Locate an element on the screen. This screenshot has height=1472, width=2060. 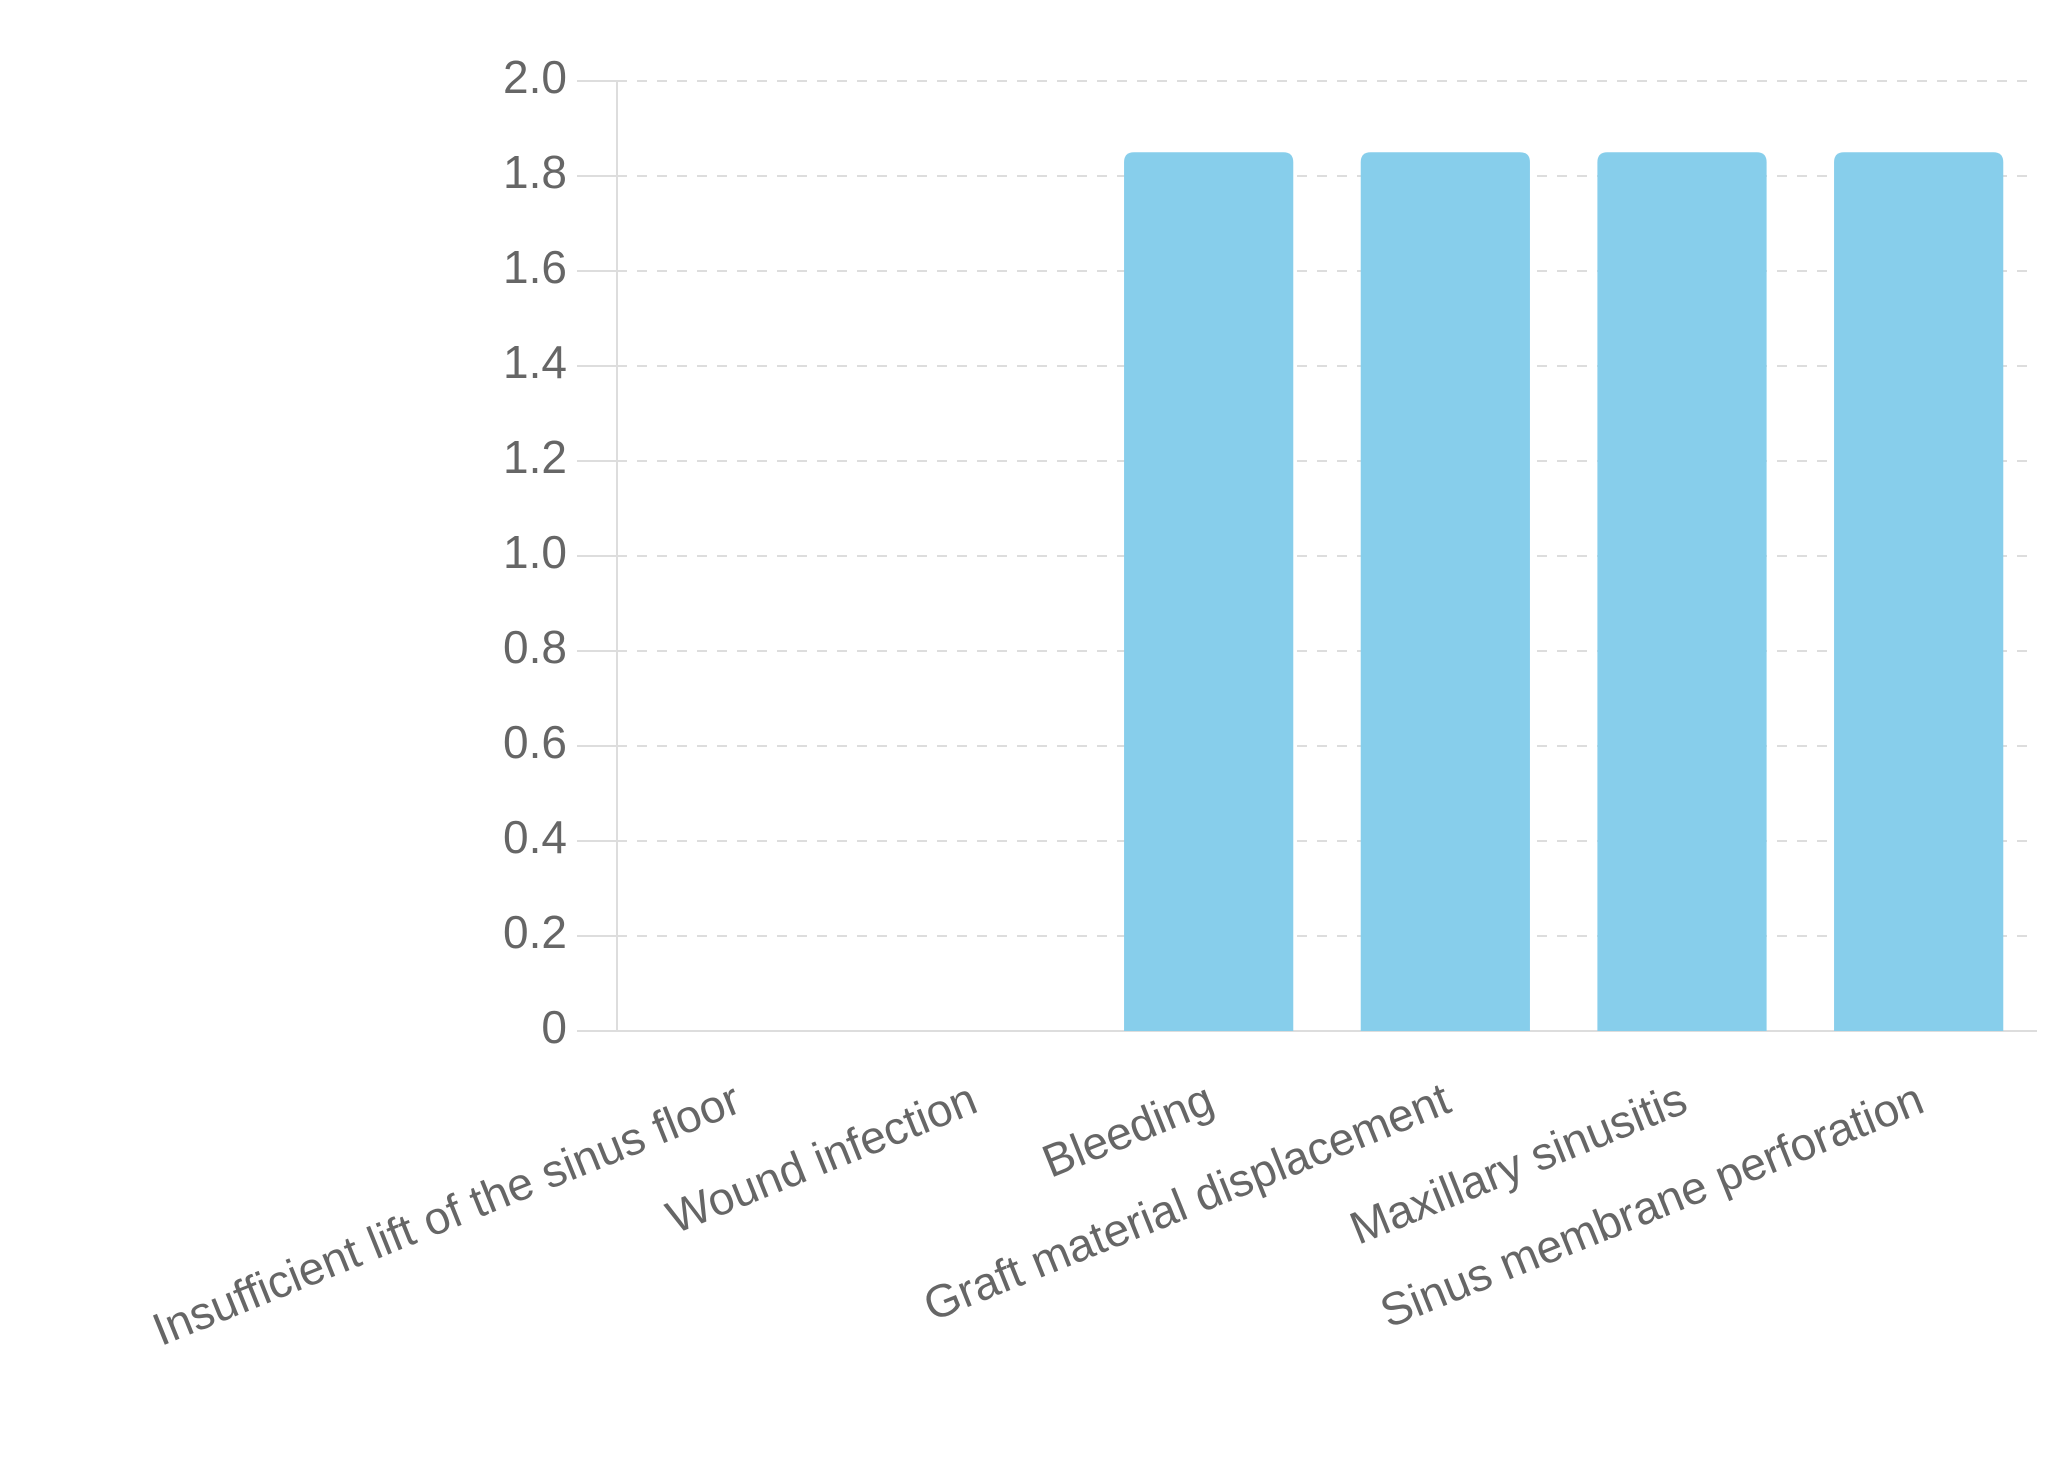
y-tick-label: 1.0 is located at coordinates (535, 552).